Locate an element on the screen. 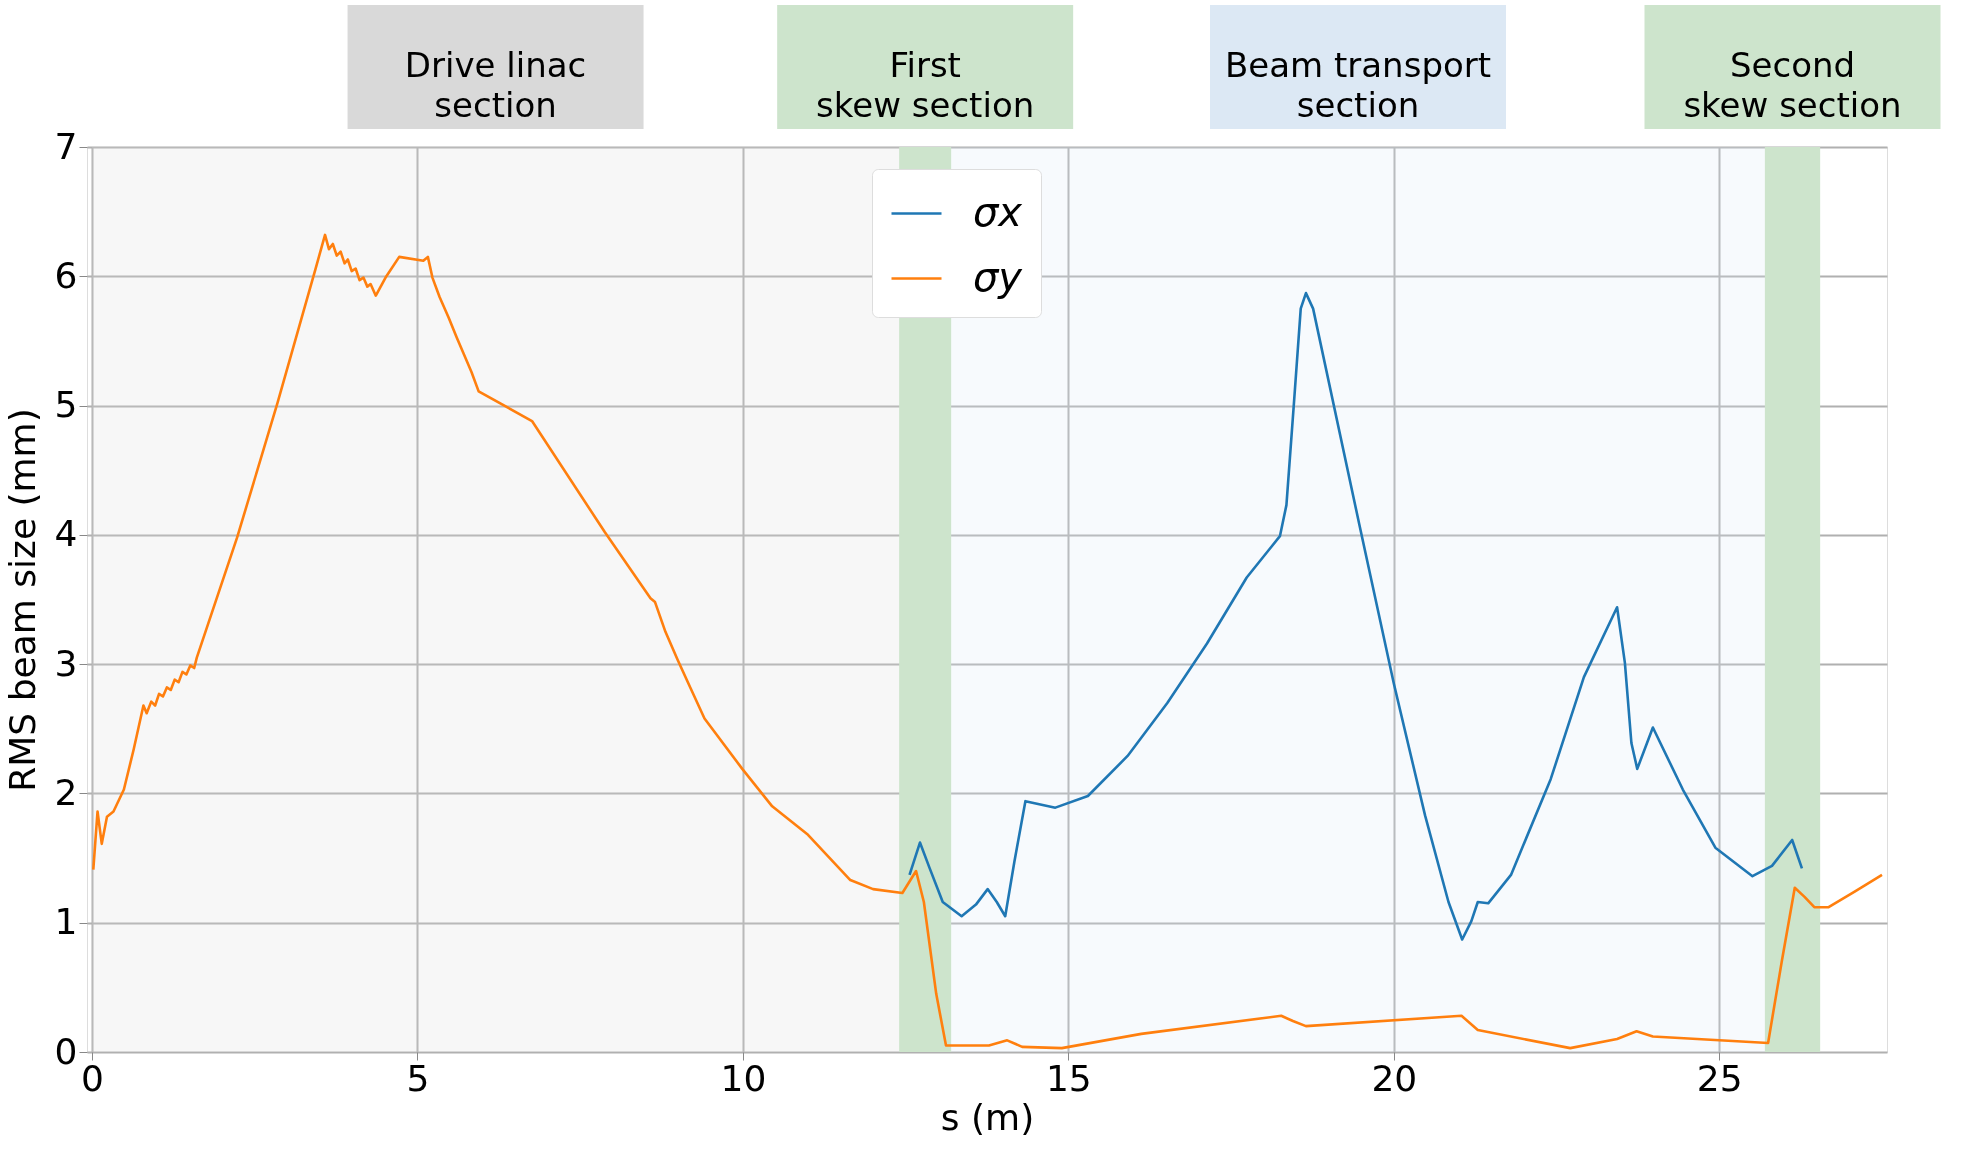 The height and width of the screenshot is (1166, 1979). y-tick-label: 3 is located at coordinates (66, 663).